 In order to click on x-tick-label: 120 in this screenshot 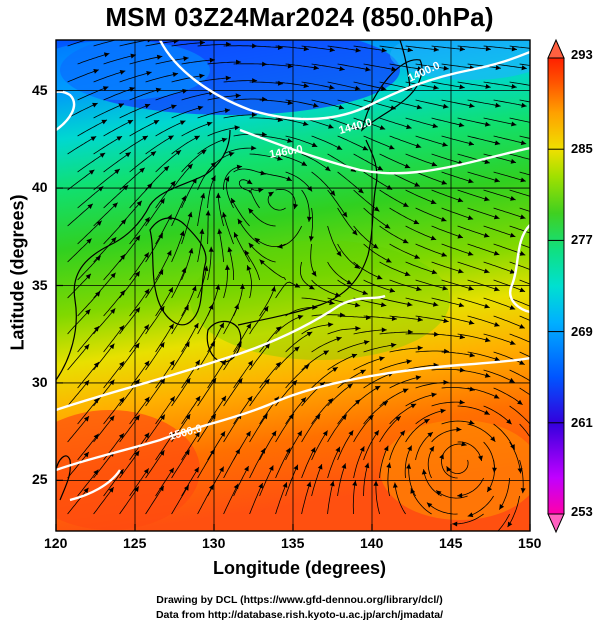, I will do `click(56, 543)`.